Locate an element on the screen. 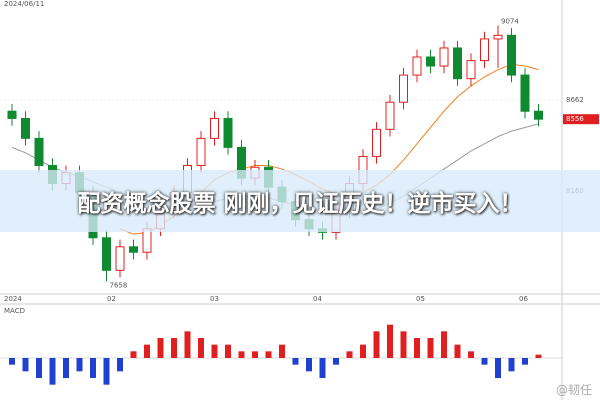 The image size is (600, 404). x-tick-label: 03 is located at coordinates (214, 299).